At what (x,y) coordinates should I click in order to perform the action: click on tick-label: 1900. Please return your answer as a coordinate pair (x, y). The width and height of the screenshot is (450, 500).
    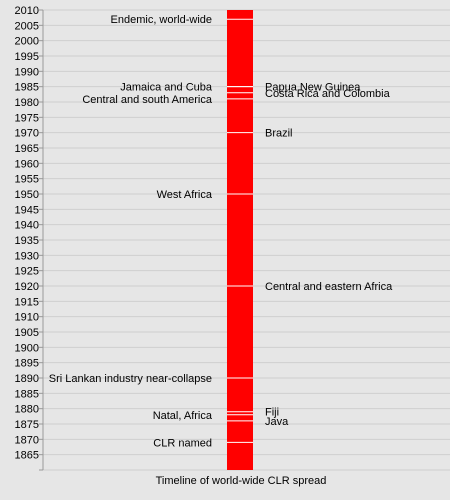
    Looking at the image, I should click on (27, 348).